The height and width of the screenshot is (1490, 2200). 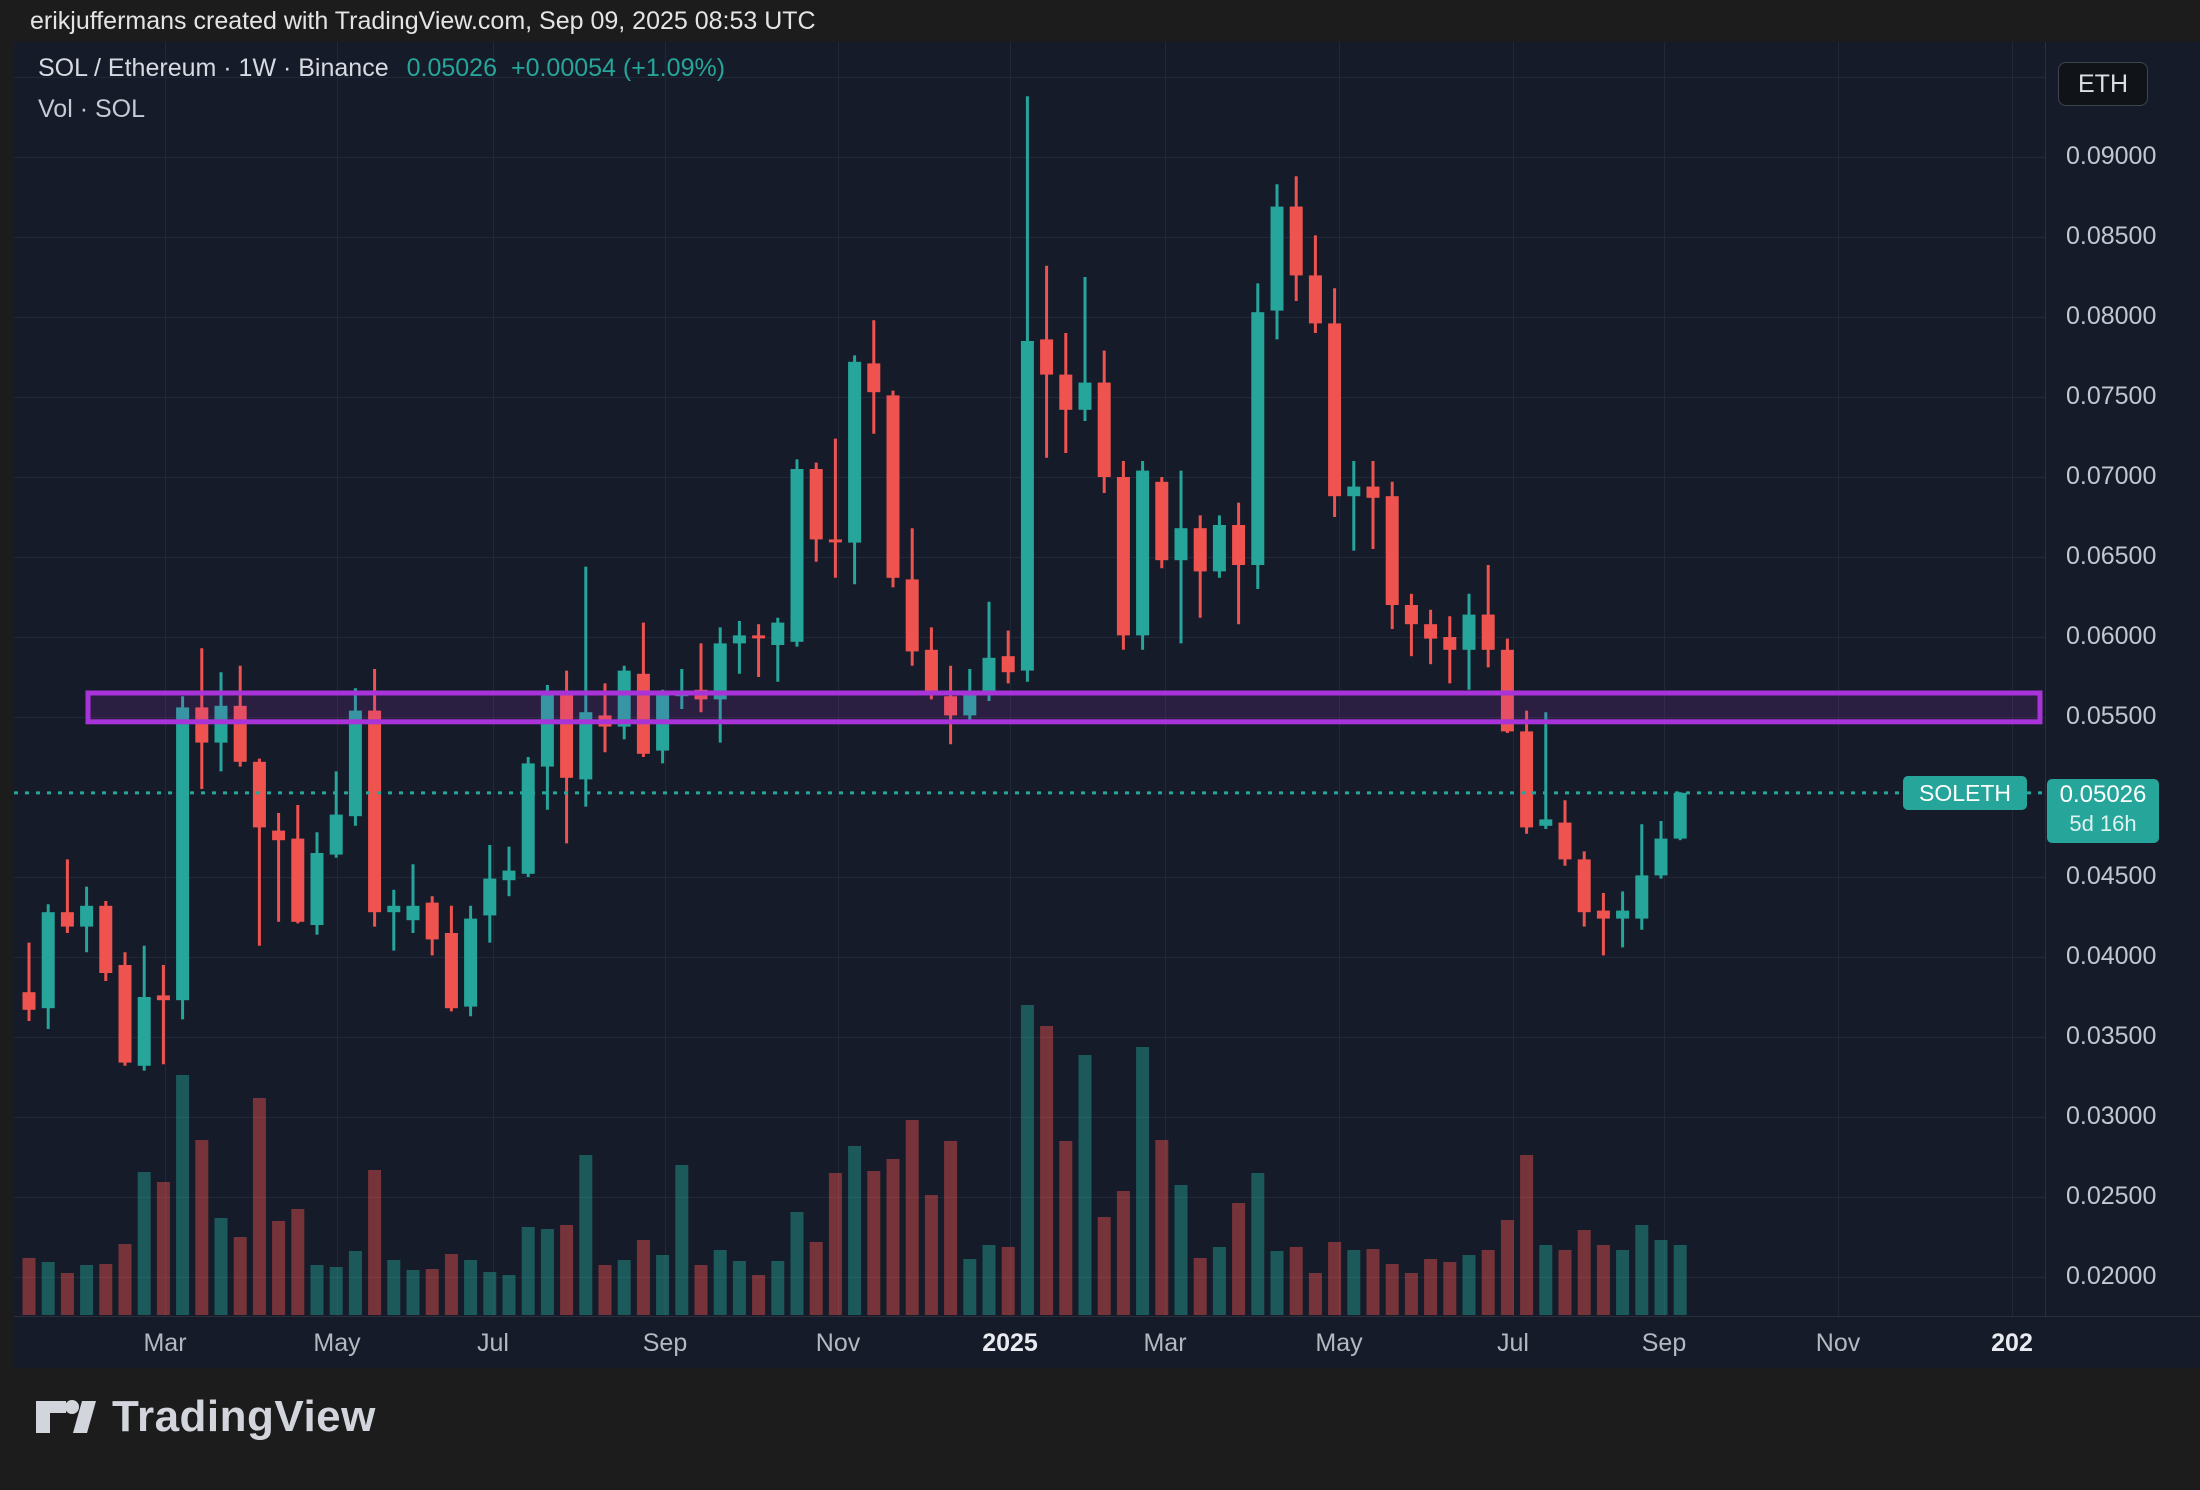 What do you see at coordinates (381, 109) in the screenshot?
I see `volume-legend-row: Vol · SOL` at bounding box center [381, 109].